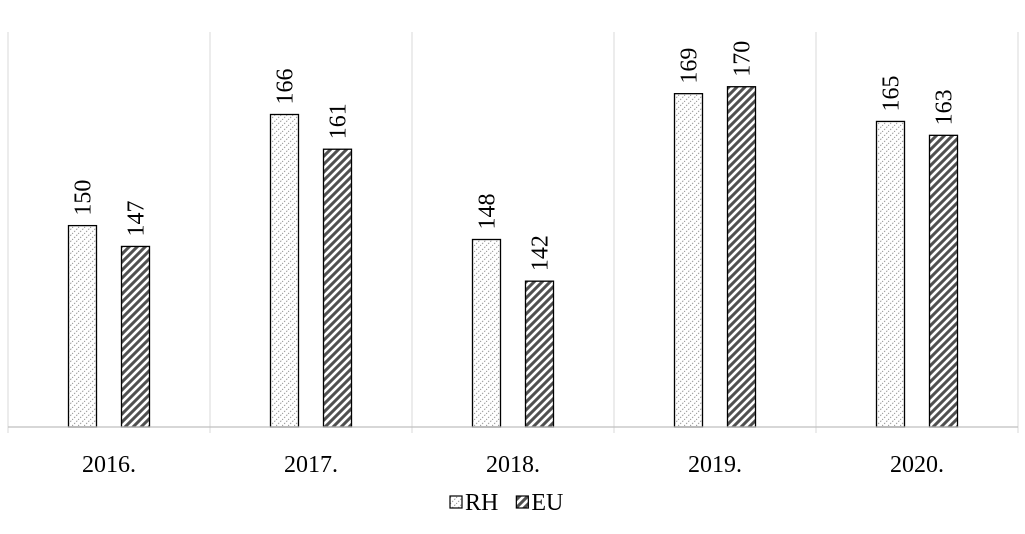 The image size is (1025, 534). Describe the element at coordinates (339, 121) in the screenshot. I see `data-label: 161` at that location.